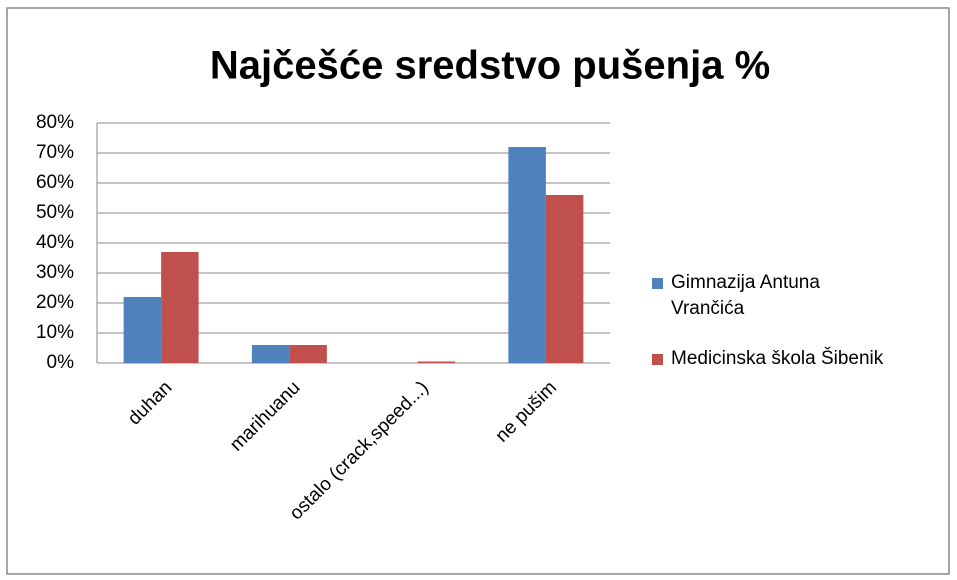  I want to click on y-tick-label: 0%, so click(61, 362).